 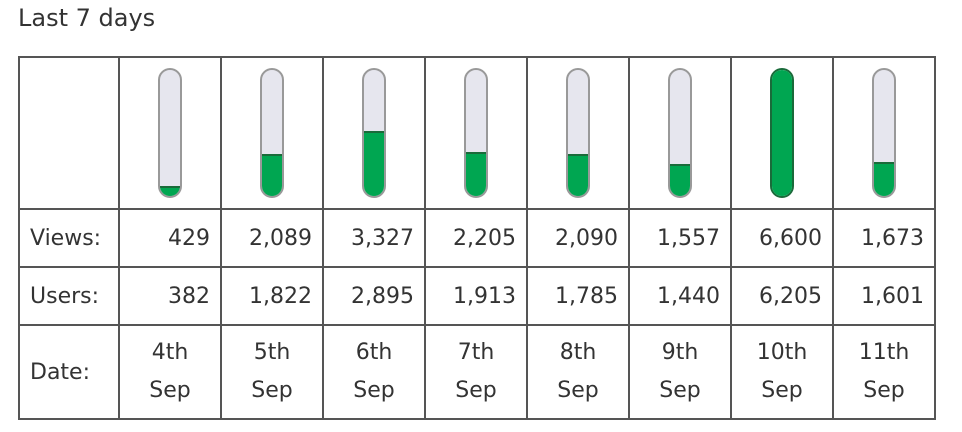 I want to click on users-value: 2,895, so click(x=374, y=296).